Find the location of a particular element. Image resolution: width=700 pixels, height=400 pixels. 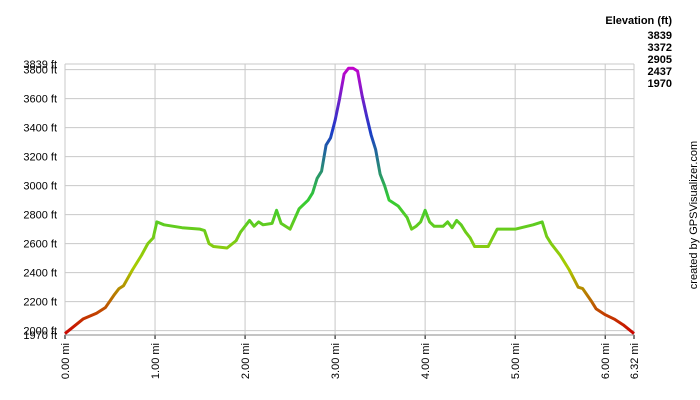

x-tick-label: 0.00 mi is located at coordinates (66, 361).